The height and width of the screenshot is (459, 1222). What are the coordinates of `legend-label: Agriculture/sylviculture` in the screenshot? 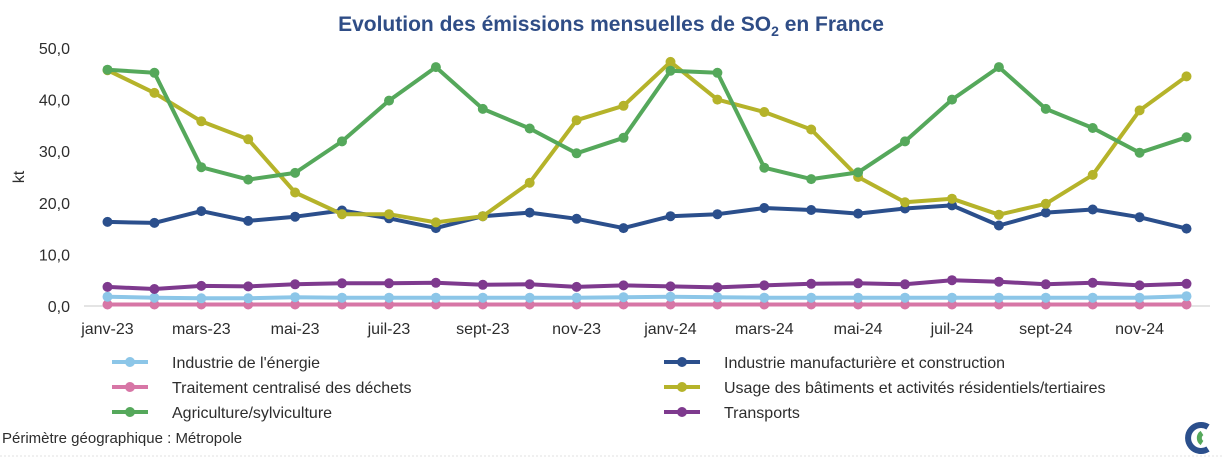 It's located at (252, 413).